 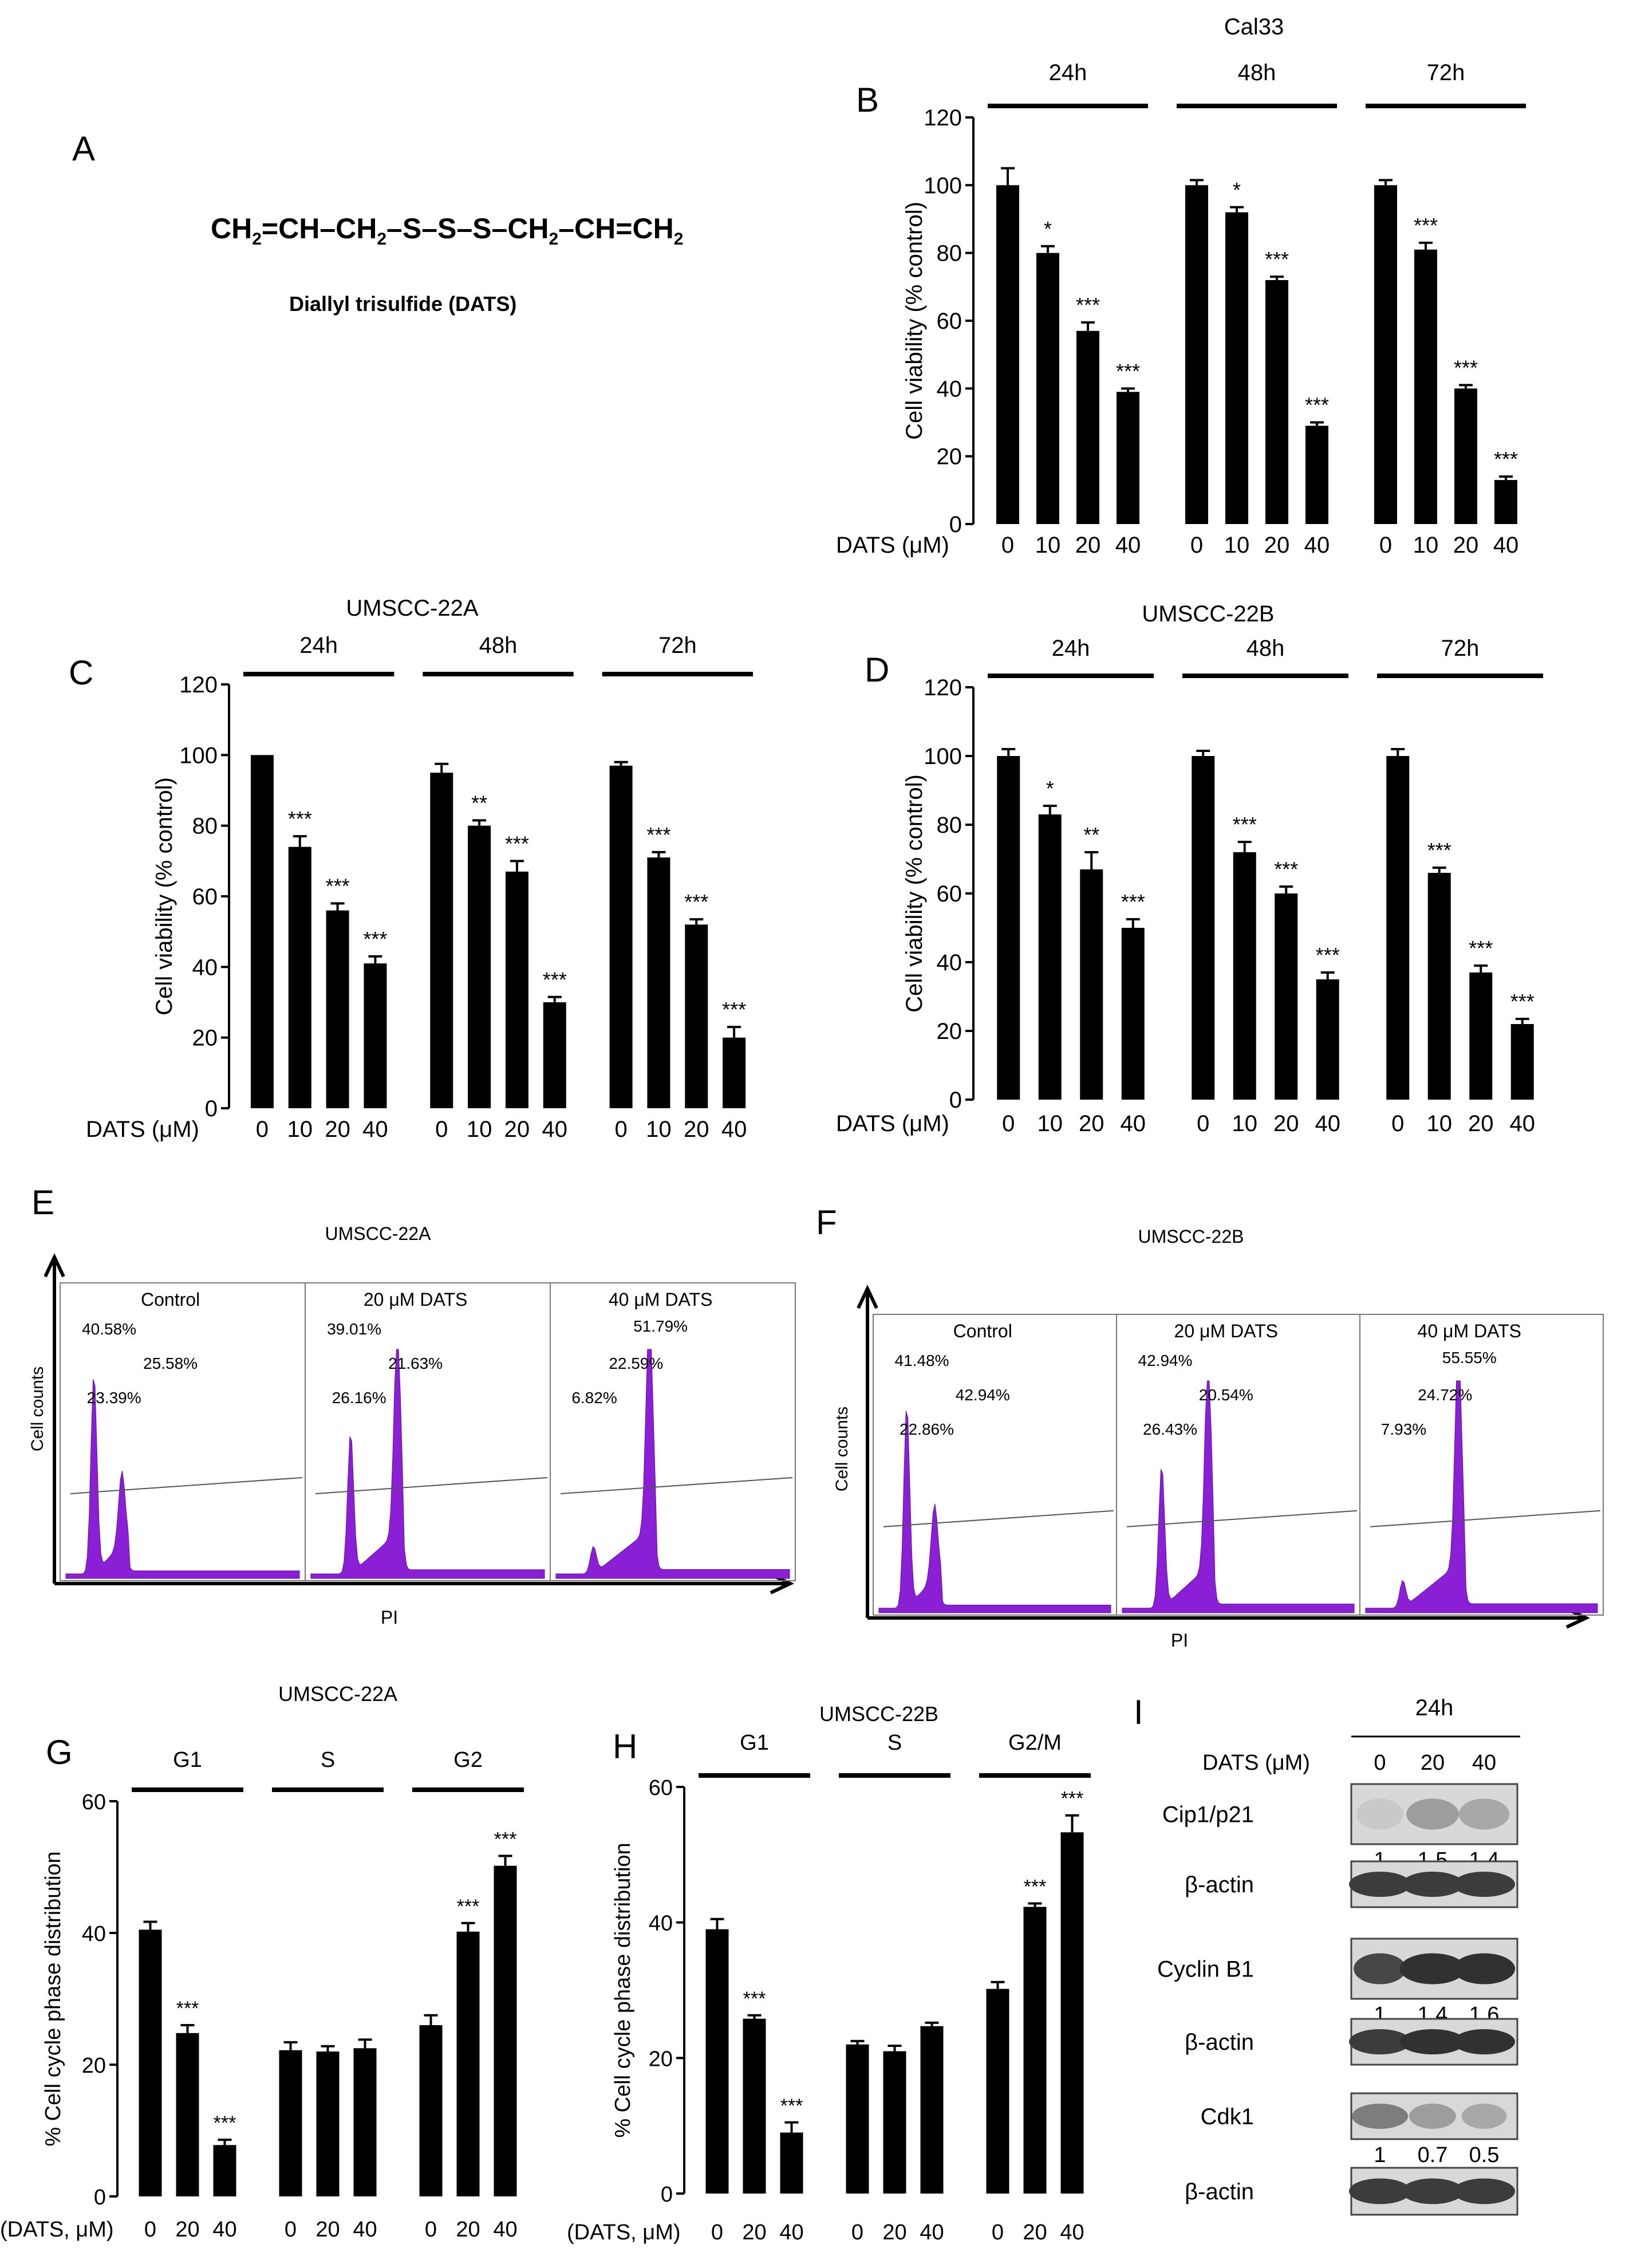 What do you see at coordinates (1071, 648) in the screenshot?
I see `group-label: 24h` at bounding box center [1071, 648].